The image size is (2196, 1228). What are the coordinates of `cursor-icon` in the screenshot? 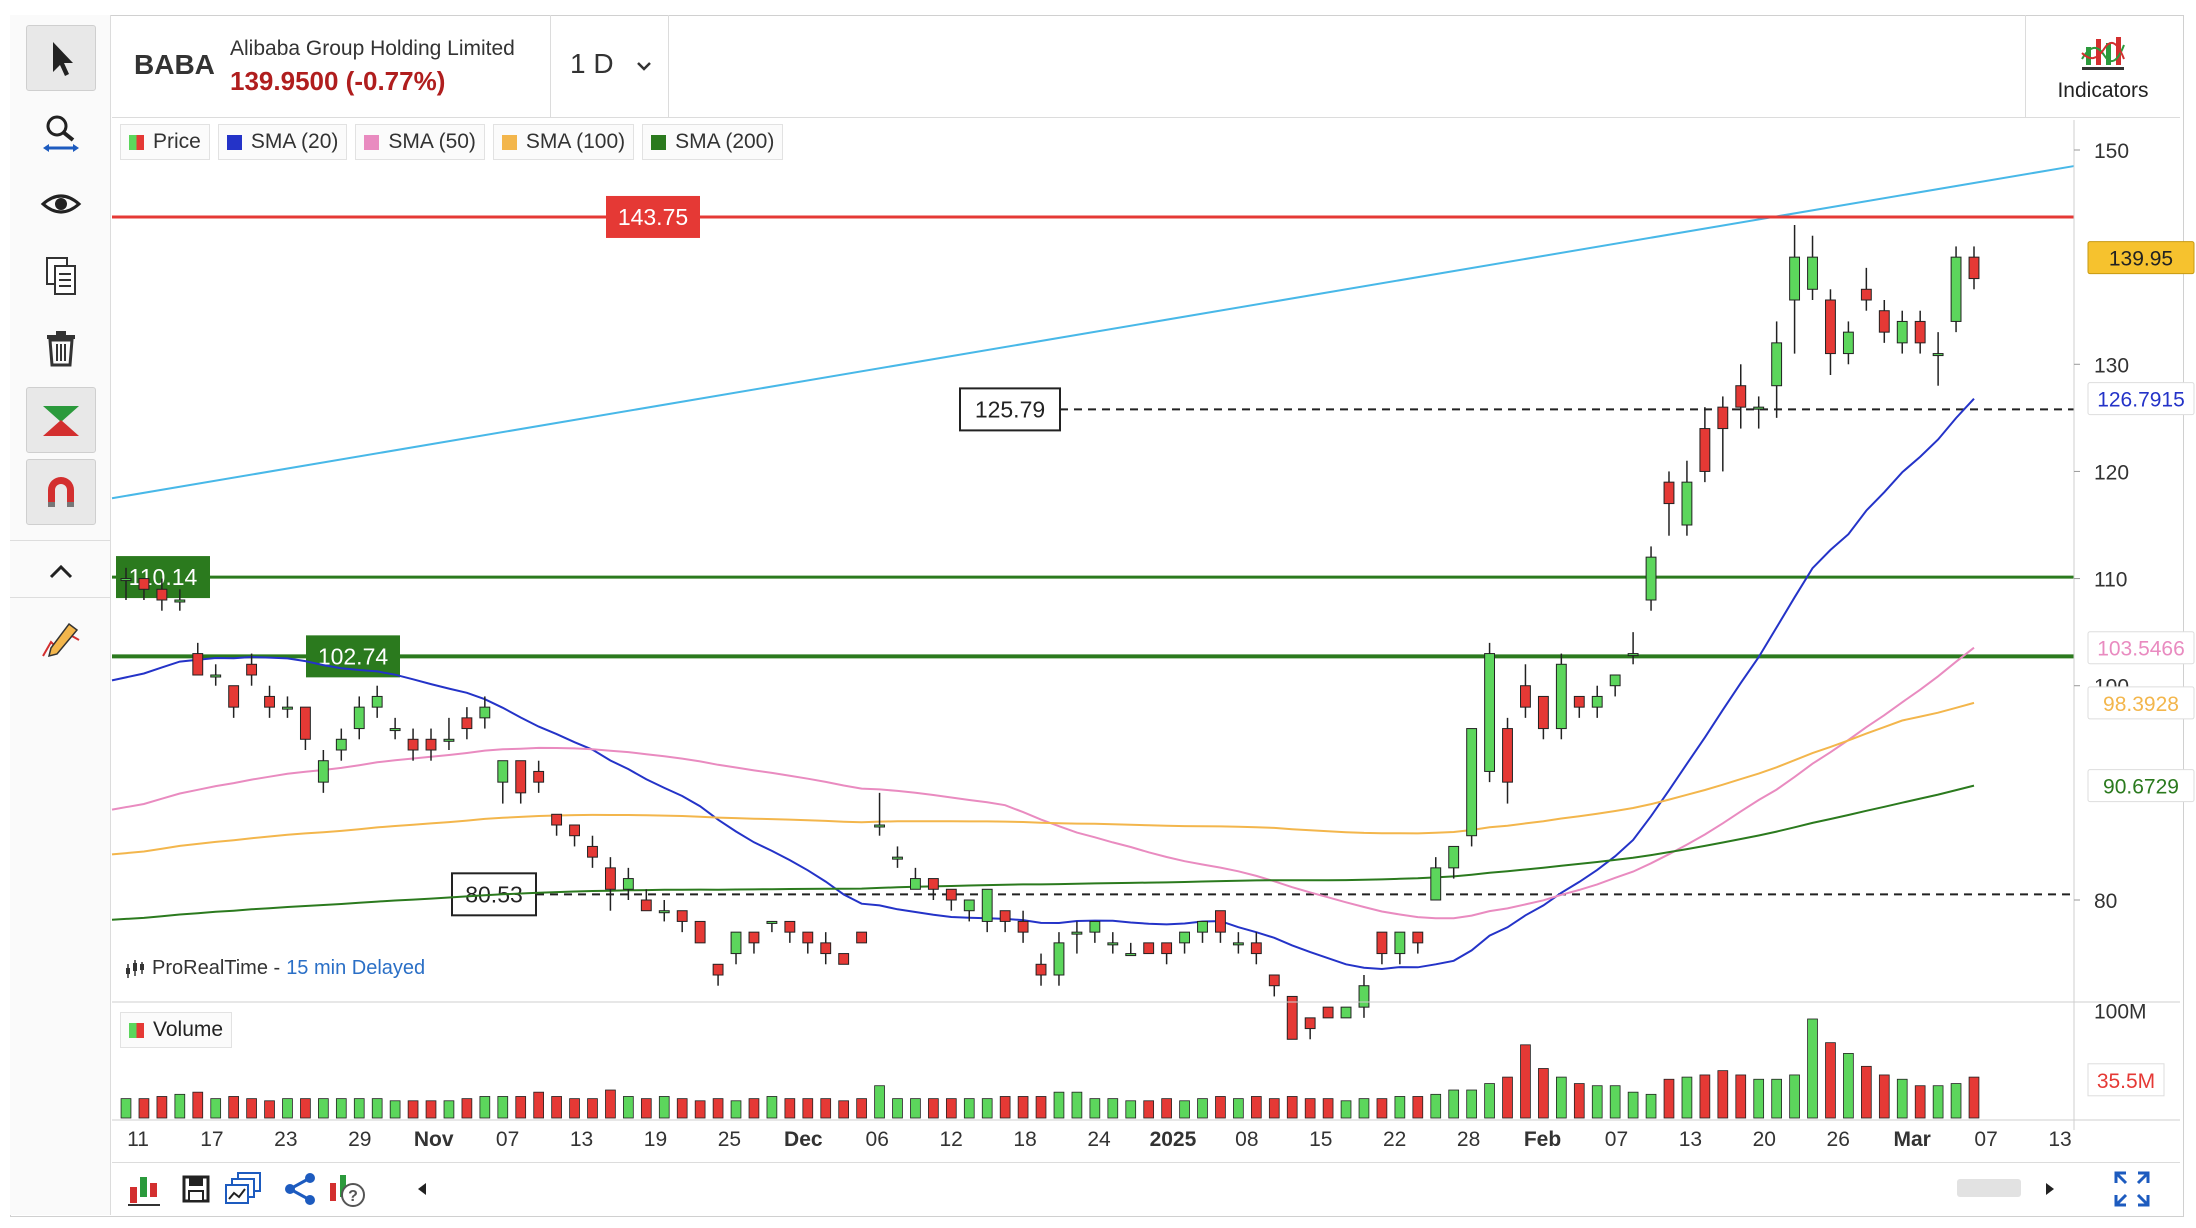 It's located at (63, 59).